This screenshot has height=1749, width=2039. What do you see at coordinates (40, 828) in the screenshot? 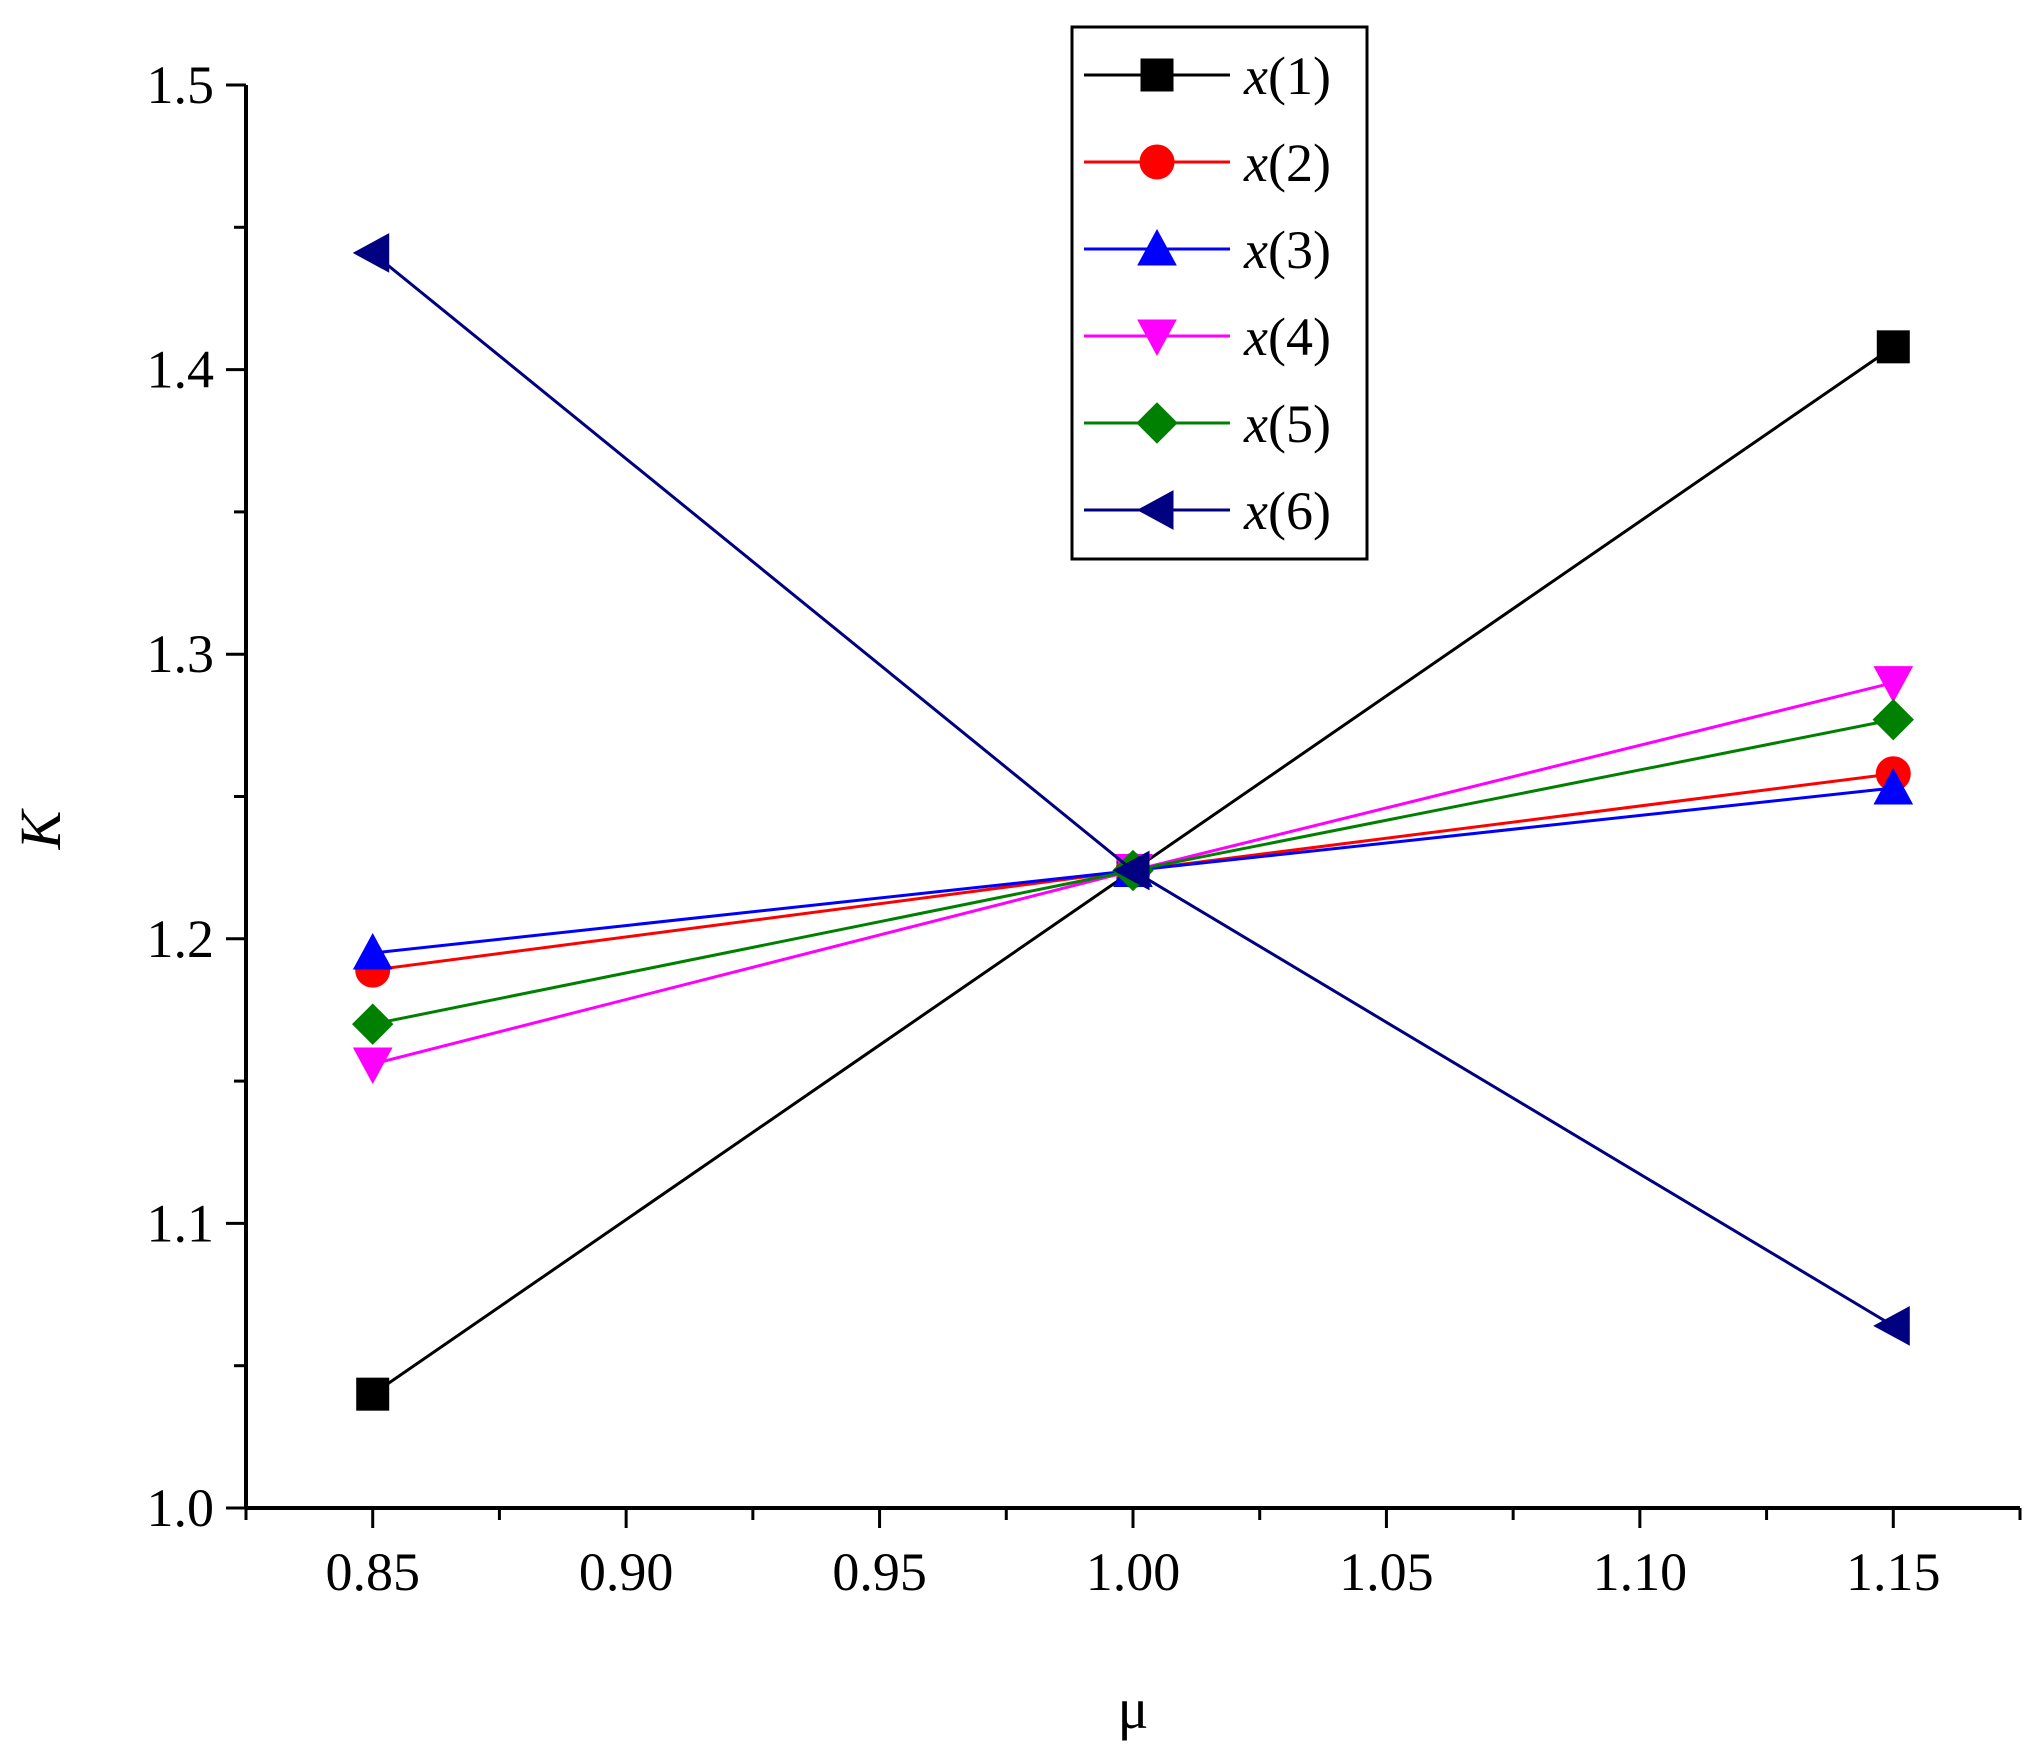
I see `y-axis-title: K` at bounding box center [40, 828].